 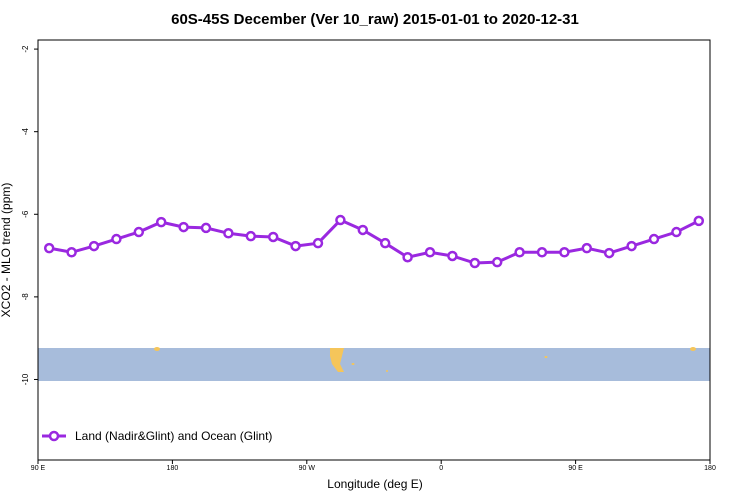 I want to click on legend-marker, so click(x=54, y=436).